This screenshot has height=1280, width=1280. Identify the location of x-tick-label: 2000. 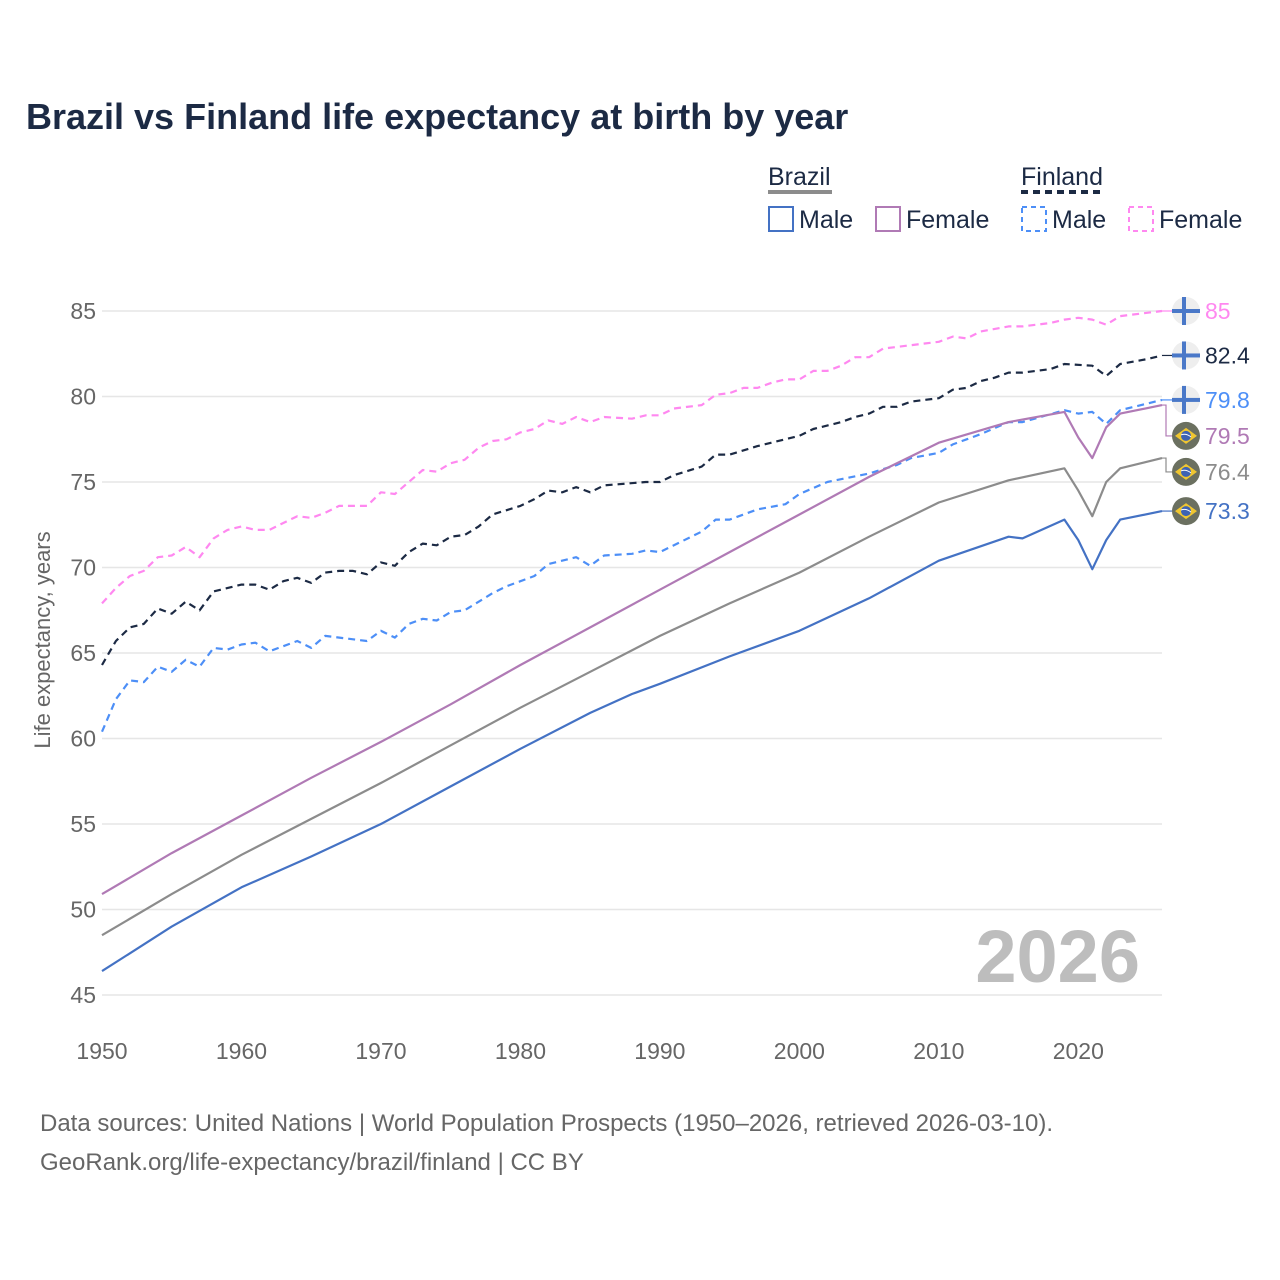
(799, 1051).